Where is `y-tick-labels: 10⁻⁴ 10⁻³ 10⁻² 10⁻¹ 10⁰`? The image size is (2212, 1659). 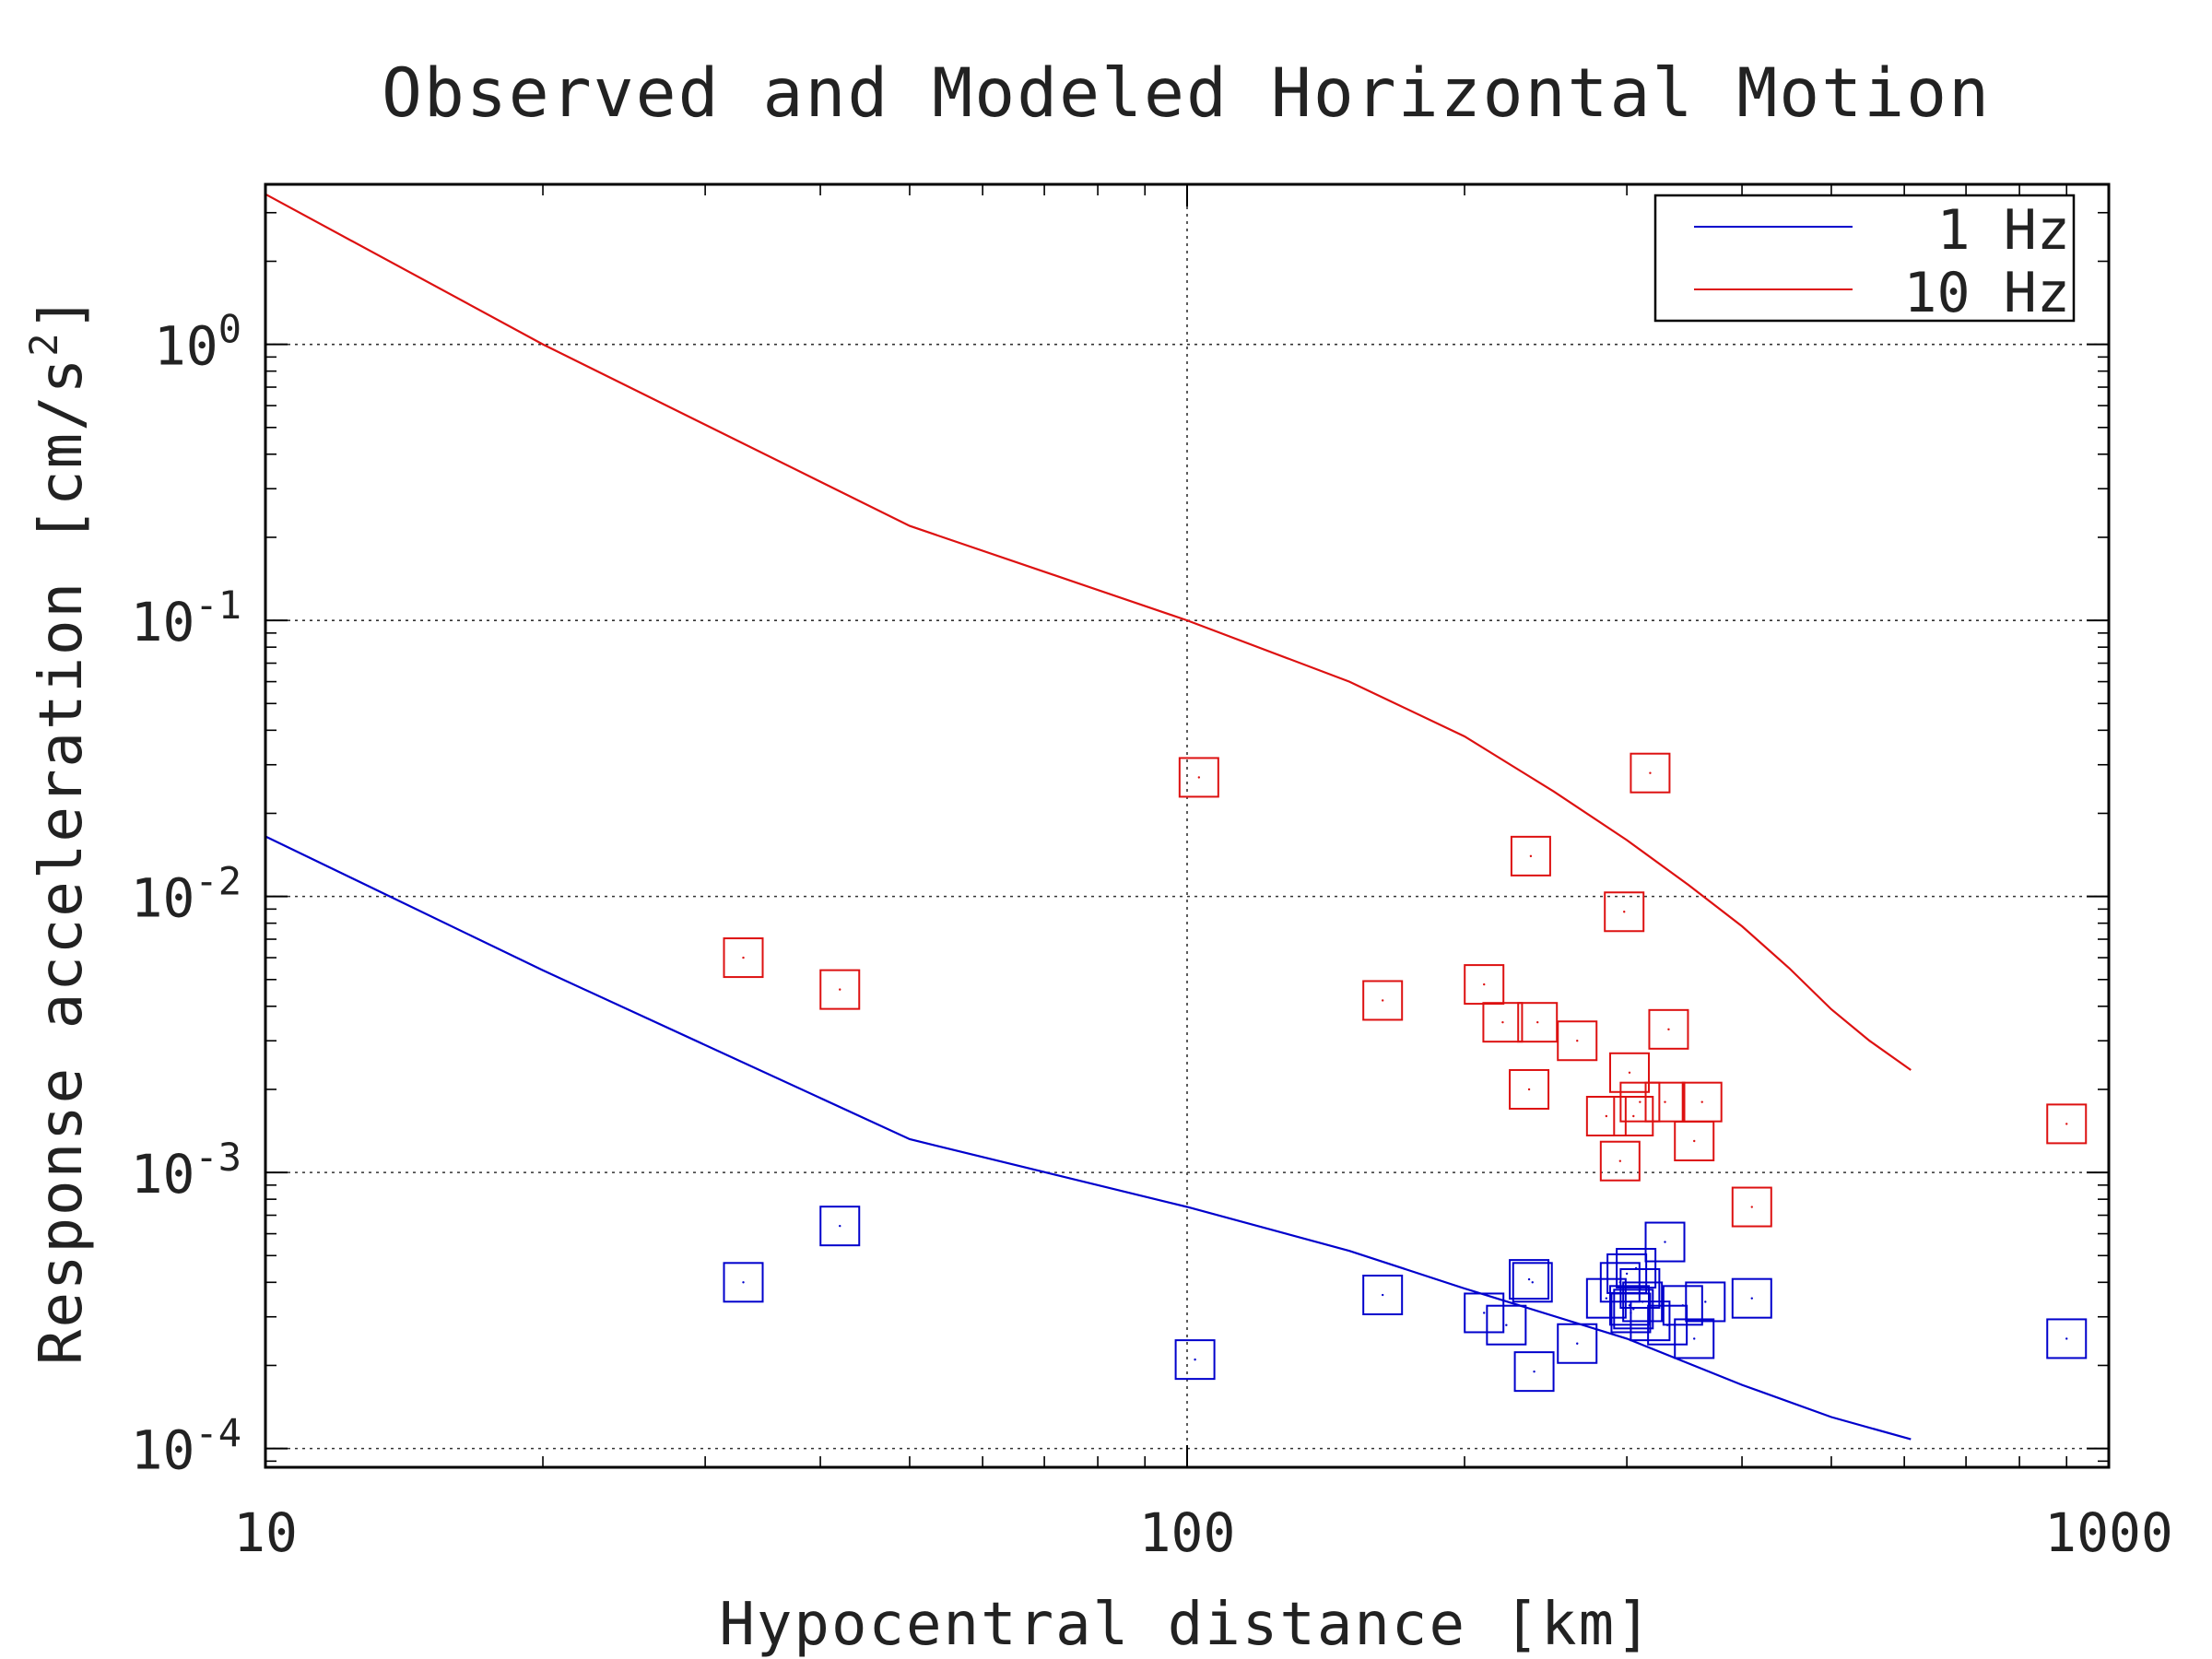 y-tick-labels: 10⁻⁴ 10⁻³ 10⁻² 10⁻¹ 10⁰ is located at coordinates (186, 894).